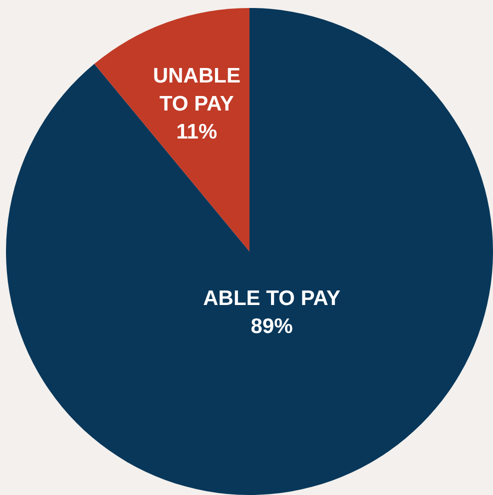 This screenshot has height=495, width=493. Describe the element at coordinates (272, 326) in the screenshot. I see `data-label: 89%` at that location.